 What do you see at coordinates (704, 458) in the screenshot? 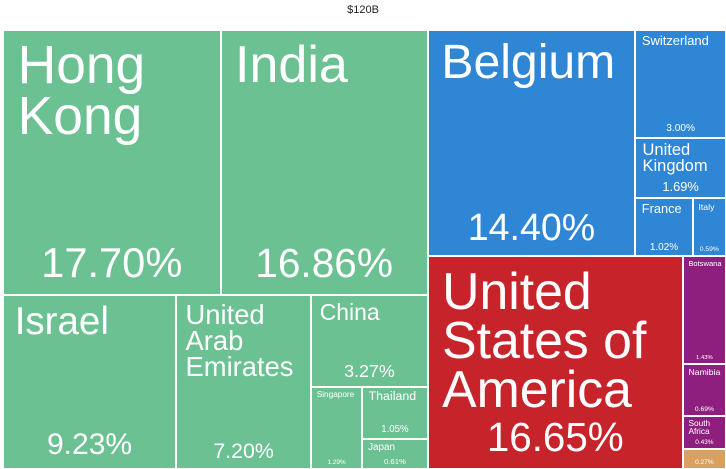
I see `treemap-cell: 0.27%` at bounding box center [704, 458].